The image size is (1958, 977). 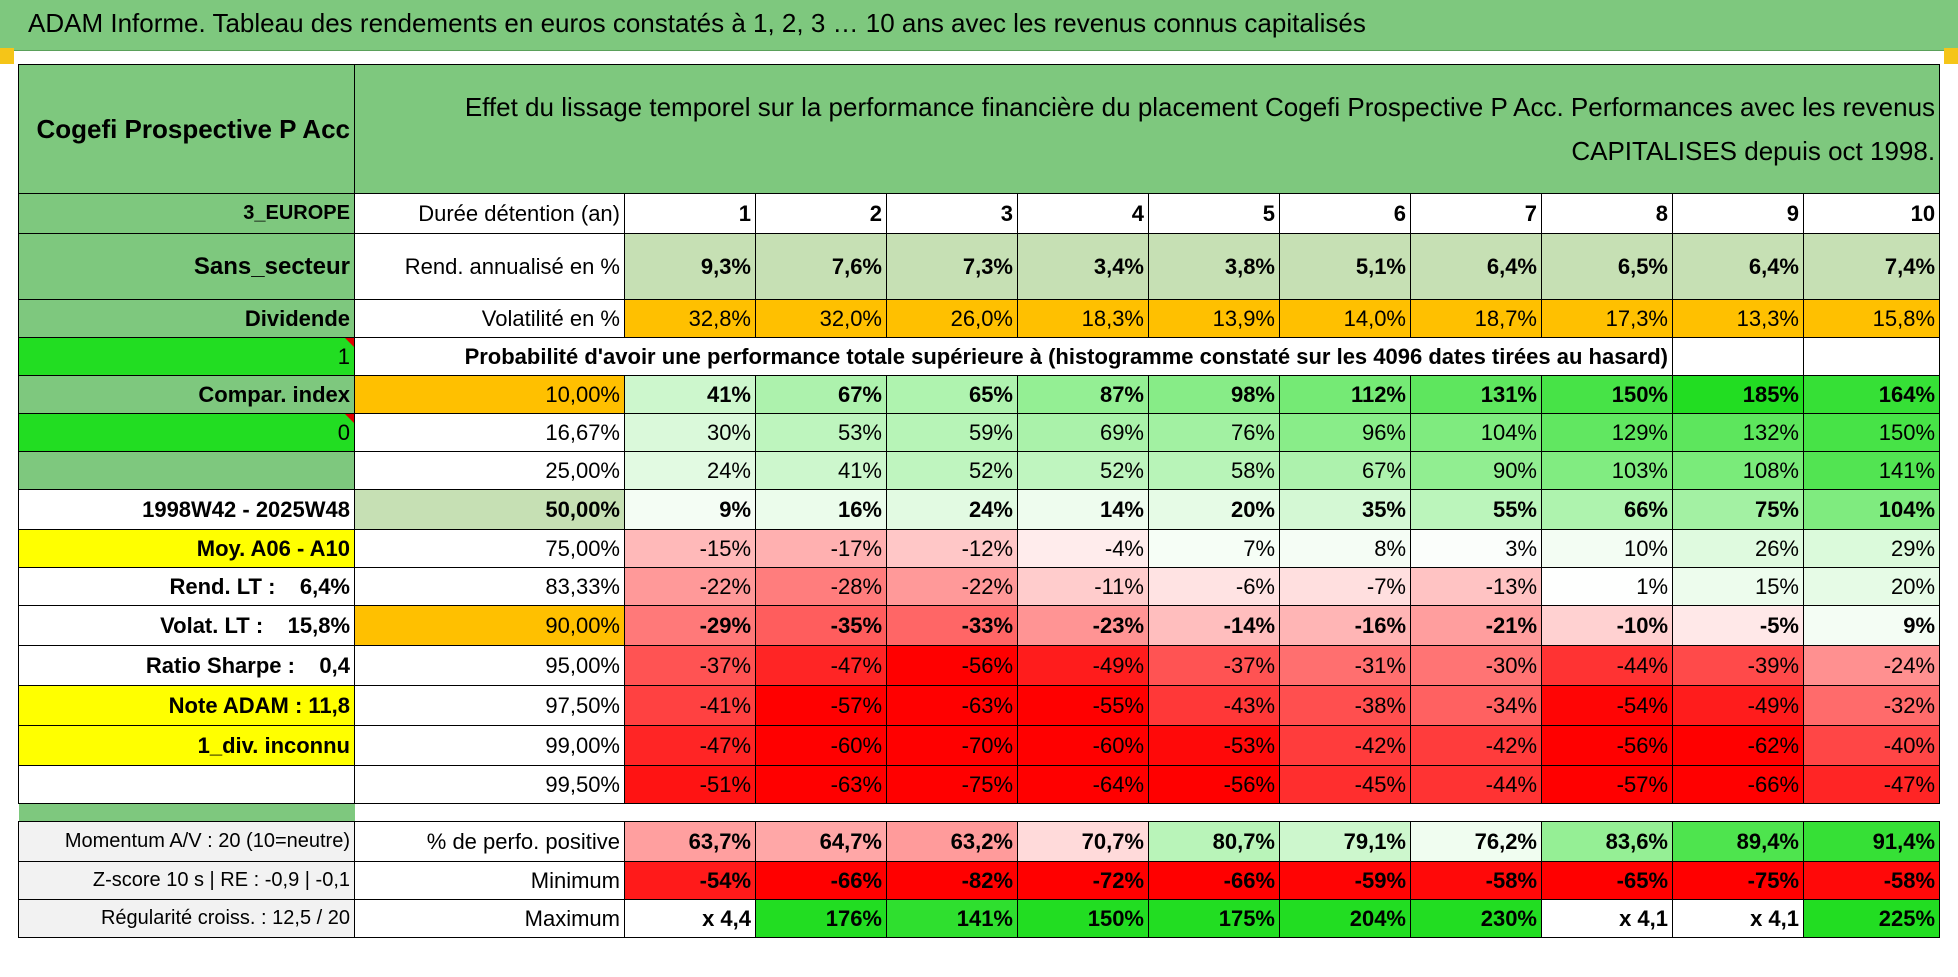 I want to click on stat-cell: -59%, so click(x=1345, y=880).